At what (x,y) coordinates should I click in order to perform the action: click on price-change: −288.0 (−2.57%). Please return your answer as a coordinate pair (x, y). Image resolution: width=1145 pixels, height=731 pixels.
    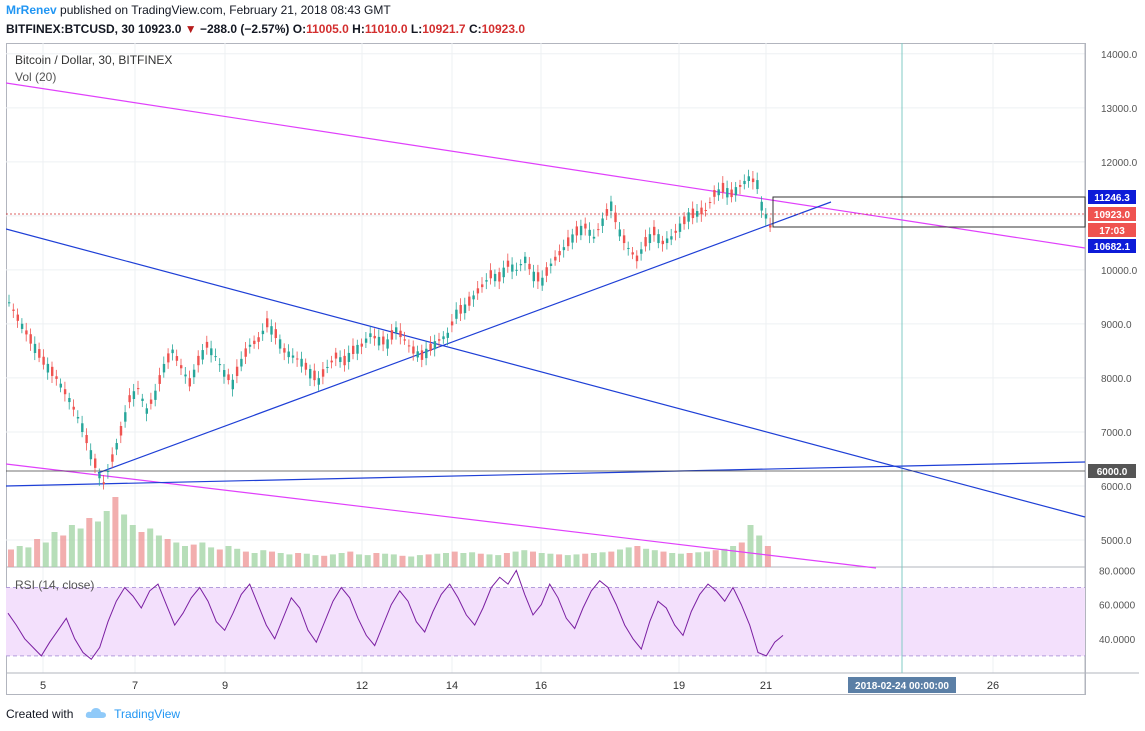
    Looking at the image, I should click on (245, 29).